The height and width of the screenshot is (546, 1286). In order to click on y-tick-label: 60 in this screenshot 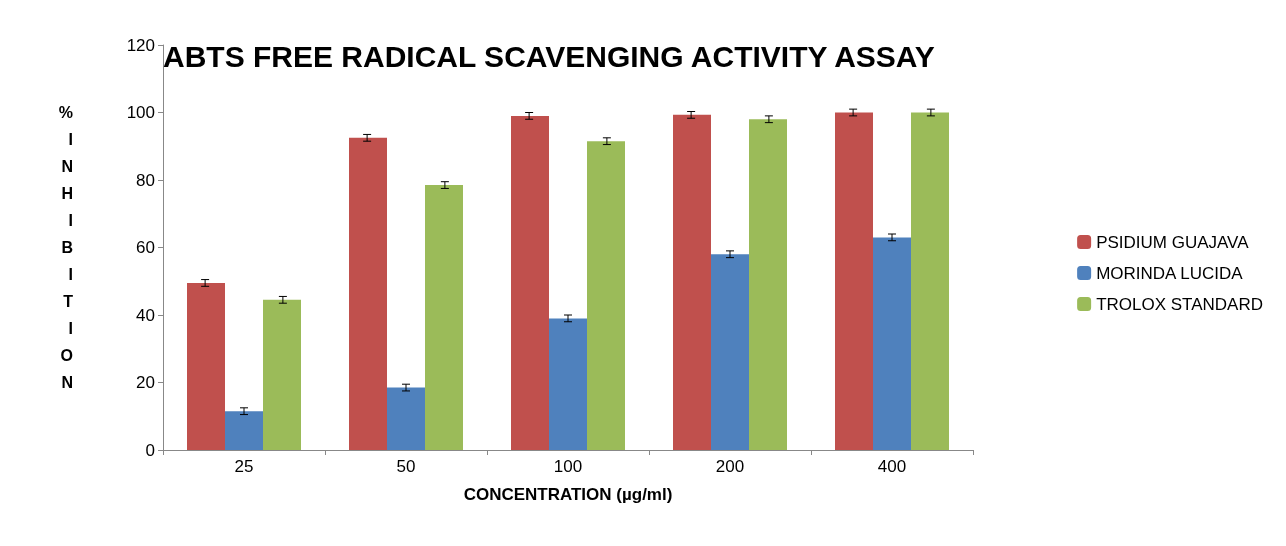, I will do `click(145, 247)`.